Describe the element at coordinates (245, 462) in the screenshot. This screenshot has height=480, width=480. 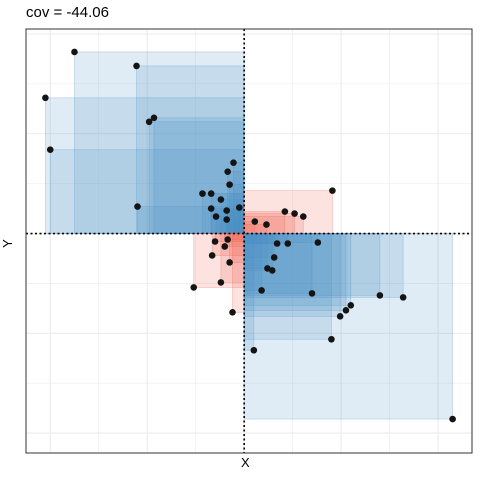
I see `x-axis-label: X` at that location.